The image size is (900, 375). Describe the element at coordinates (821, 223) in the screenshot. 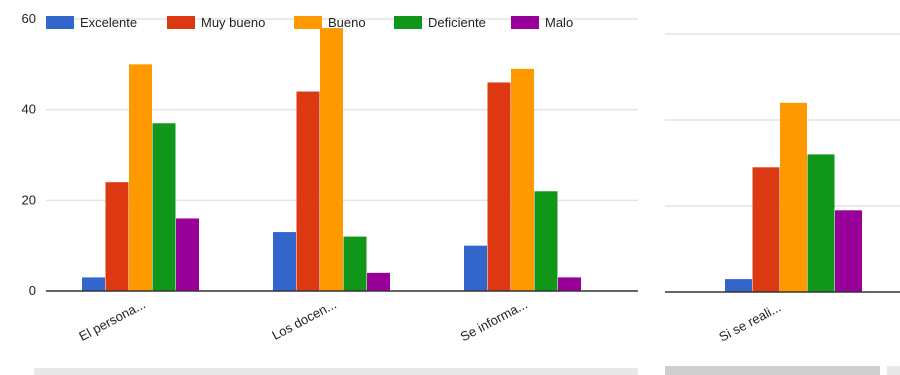

I see `chart-2-bar-deficiente` at that location.